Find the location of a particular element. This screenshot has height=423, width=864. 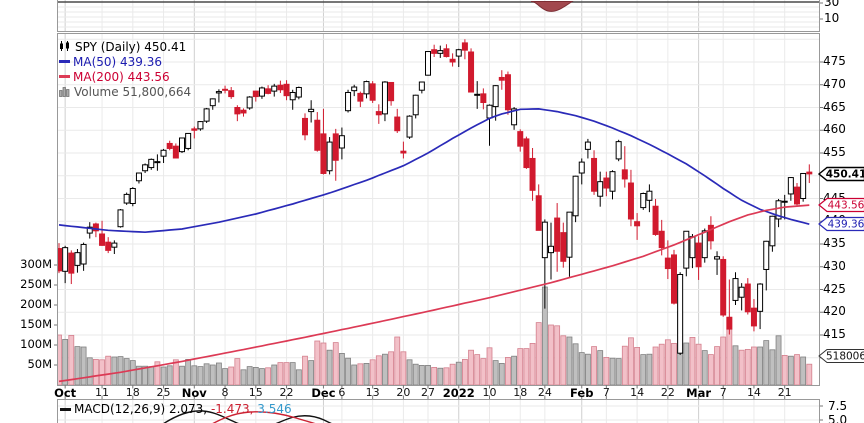

price-axis-label: 420 is located at coordinates (834, 311).